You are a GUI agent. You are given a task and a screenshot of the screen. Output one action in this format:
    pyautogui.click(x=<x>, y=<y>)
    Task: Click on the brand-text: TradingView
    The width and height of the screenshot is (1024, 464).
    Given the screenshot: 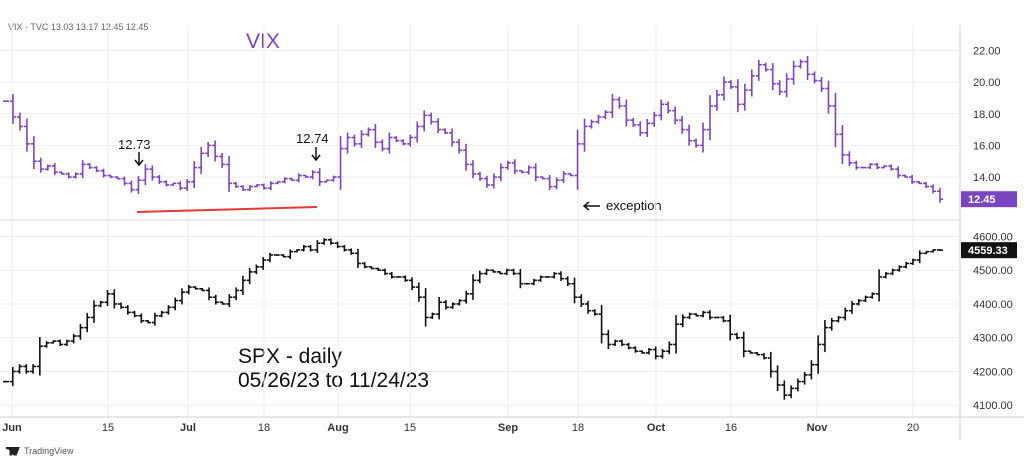 What is the action you would take?
    pyautogui.click(x=49, y=451)
    